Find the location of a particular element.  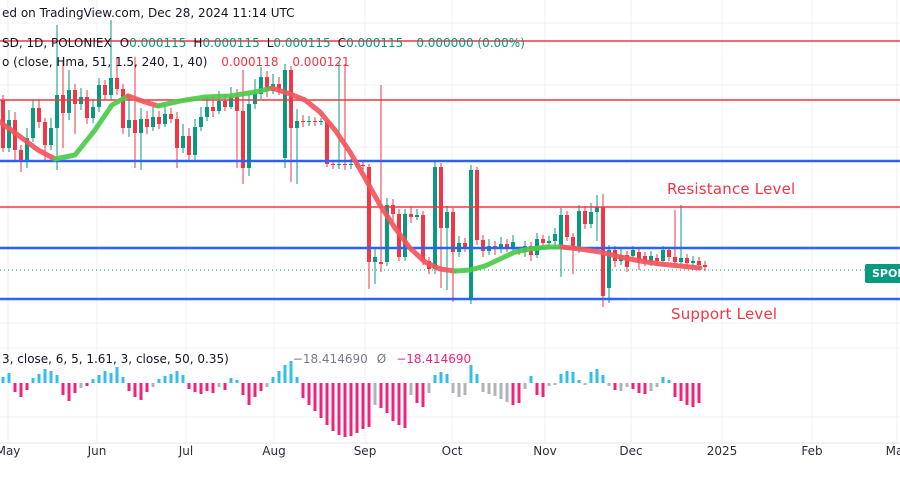

price-badge-wrap: SPONG is located at coordinates (882, 272).